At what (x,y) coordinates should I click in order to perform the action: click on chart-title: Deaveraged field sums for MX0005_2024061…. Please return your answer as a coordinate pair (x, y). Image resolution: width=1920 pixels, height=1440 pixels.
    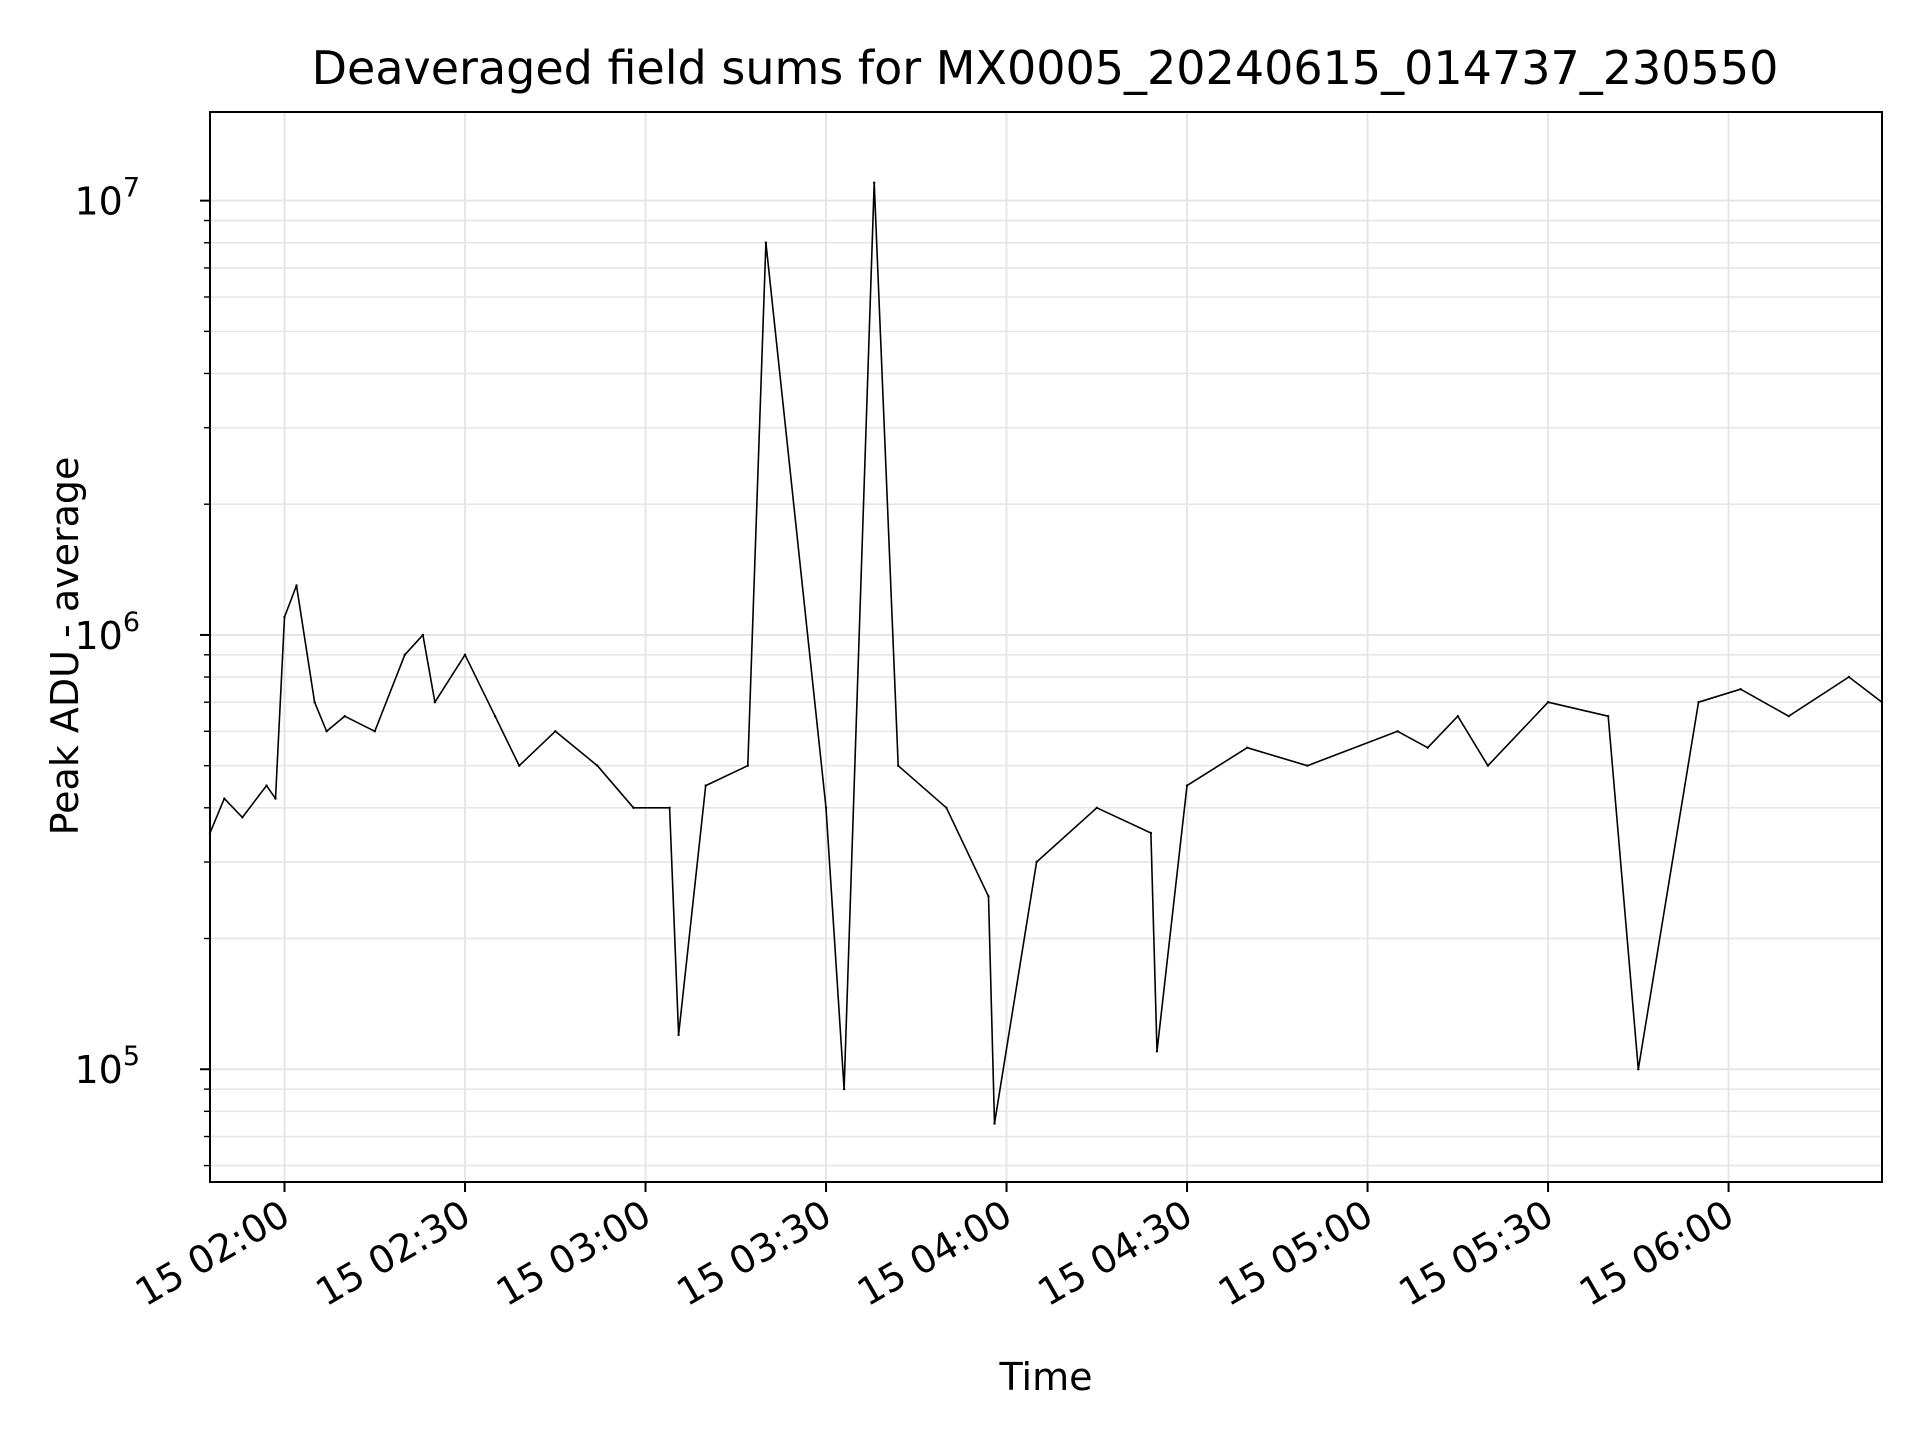
    Looking at the image, I should click on (1045, 68).